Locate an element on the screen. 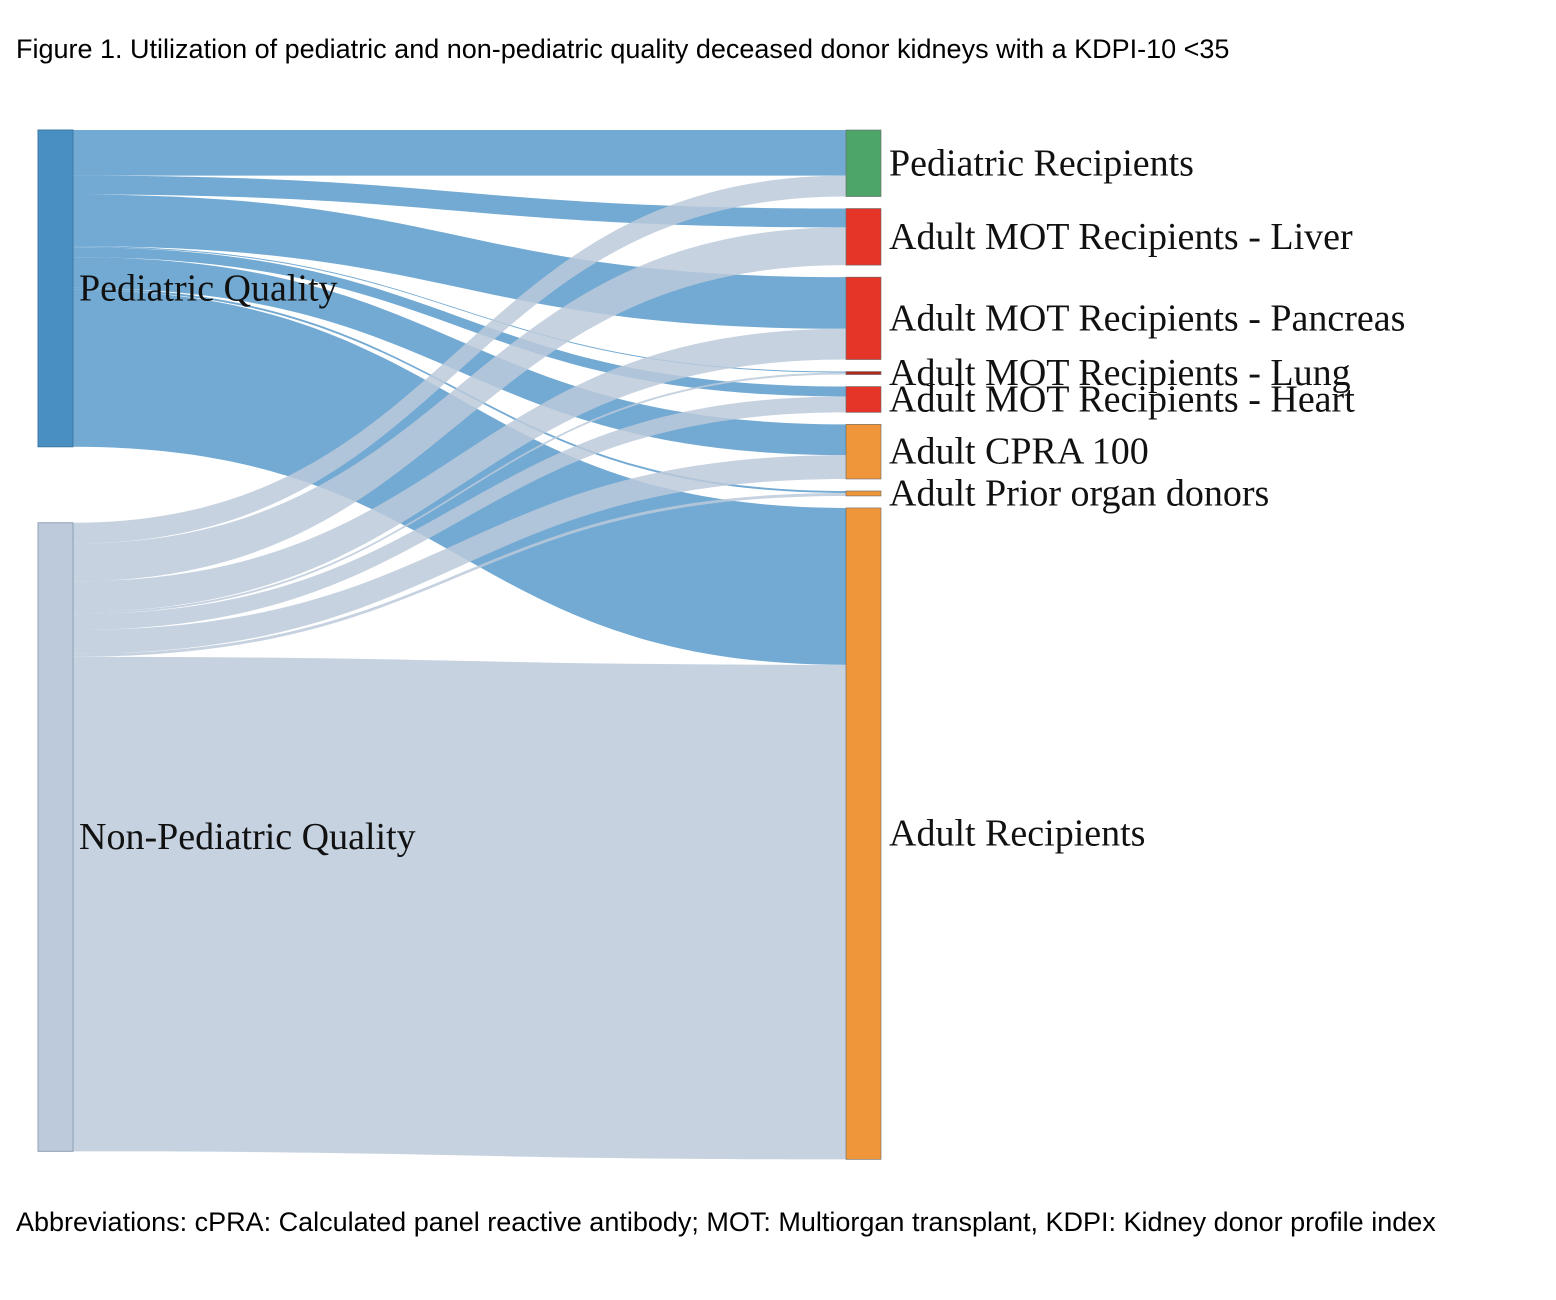 This screenshot has height=1300, width=1556. link-ped-to-lung is located at coordinates (459, 309).